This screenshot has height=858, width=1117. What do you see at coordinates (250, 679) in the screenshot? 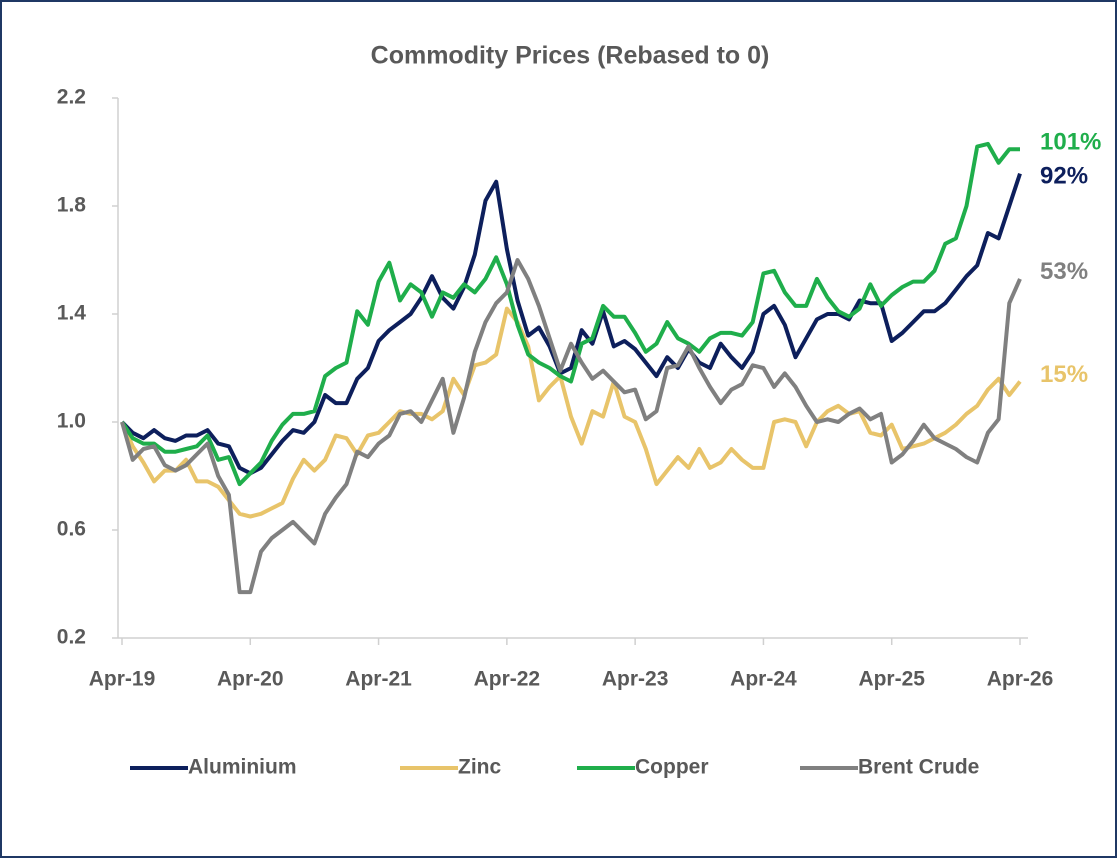
I see `x-tick-label: Apr-20` at bounding box center [250, 679].